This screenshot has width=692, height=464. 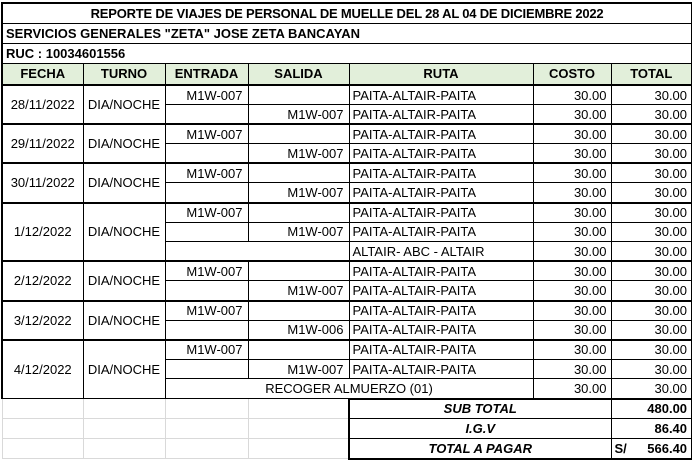 What do you see at coordinates (42, 183) in the screenshot?
I see `fecha-cell: 30/11/2022` at bounding box center [42, 183].